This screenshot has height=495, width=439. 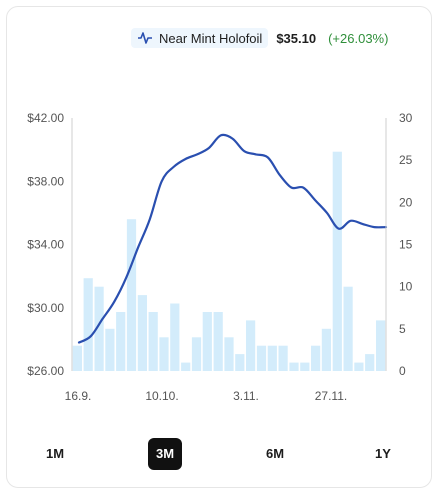 What do you see at coordinates (275, 38) in the screenshot?
I see `legend: Near Mint Holofoil $35.10 (+26.03%)` at bounding box center [275, 38].